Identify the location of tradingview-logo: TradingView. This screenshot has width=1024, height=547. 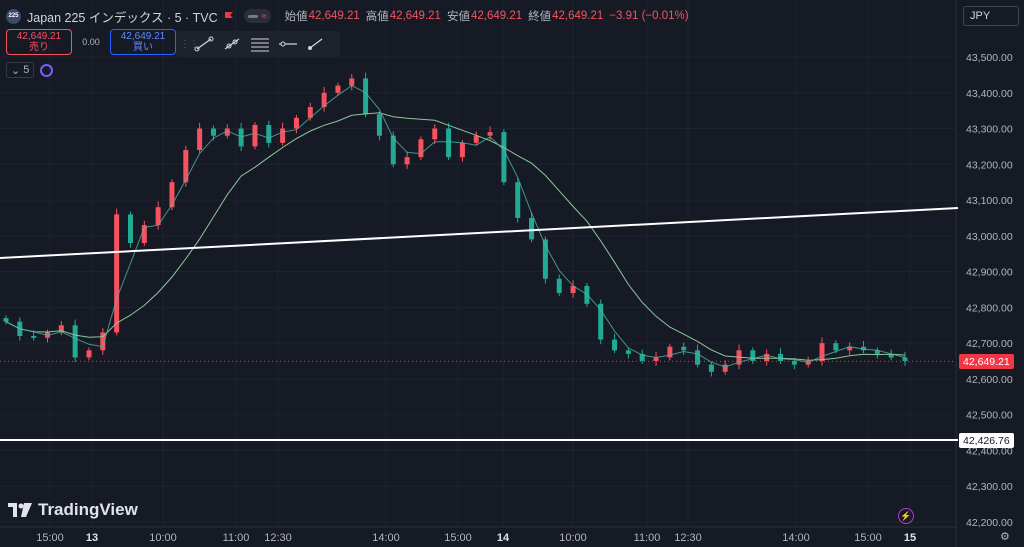
(73, 510).